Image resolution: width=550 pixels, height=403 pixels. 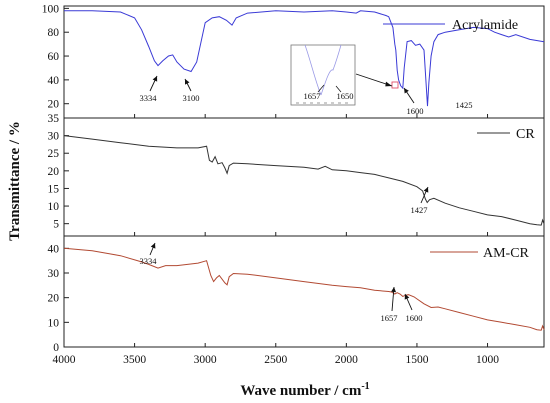 I want to click on x-axis-title: Wave number / cm-1, so click(x=304, y=390).